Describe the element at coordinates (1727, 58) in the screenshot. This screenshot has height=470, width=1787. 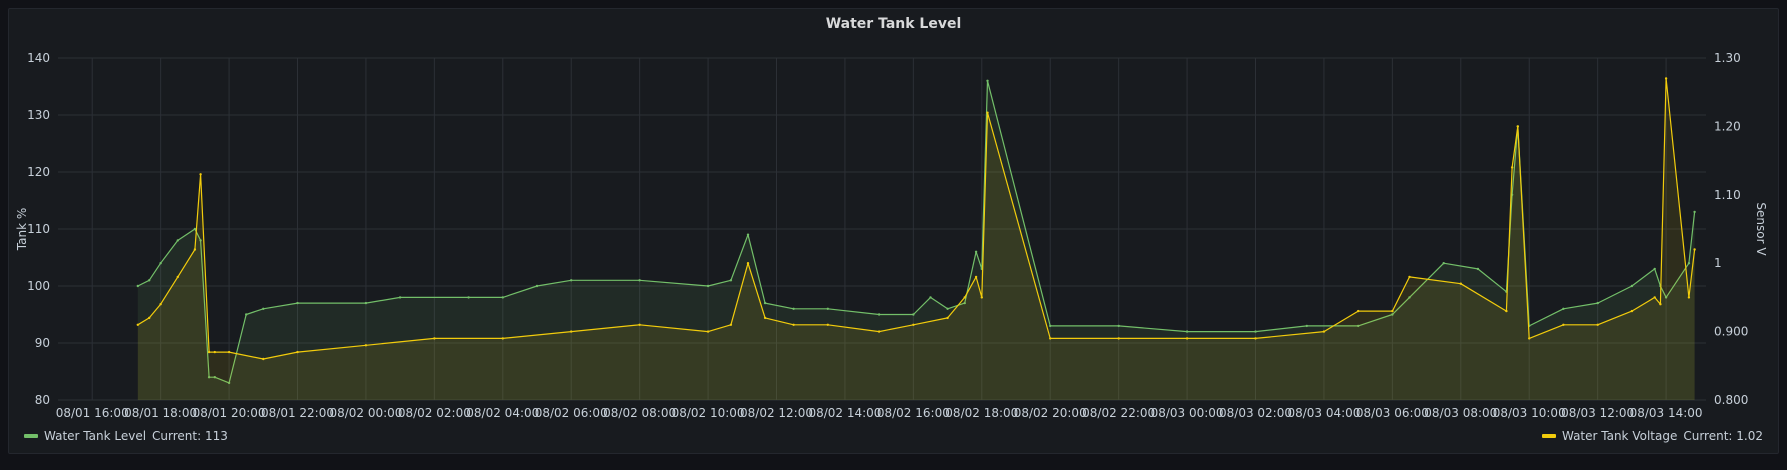
I see `y-tick-right: 1.30` at that location.